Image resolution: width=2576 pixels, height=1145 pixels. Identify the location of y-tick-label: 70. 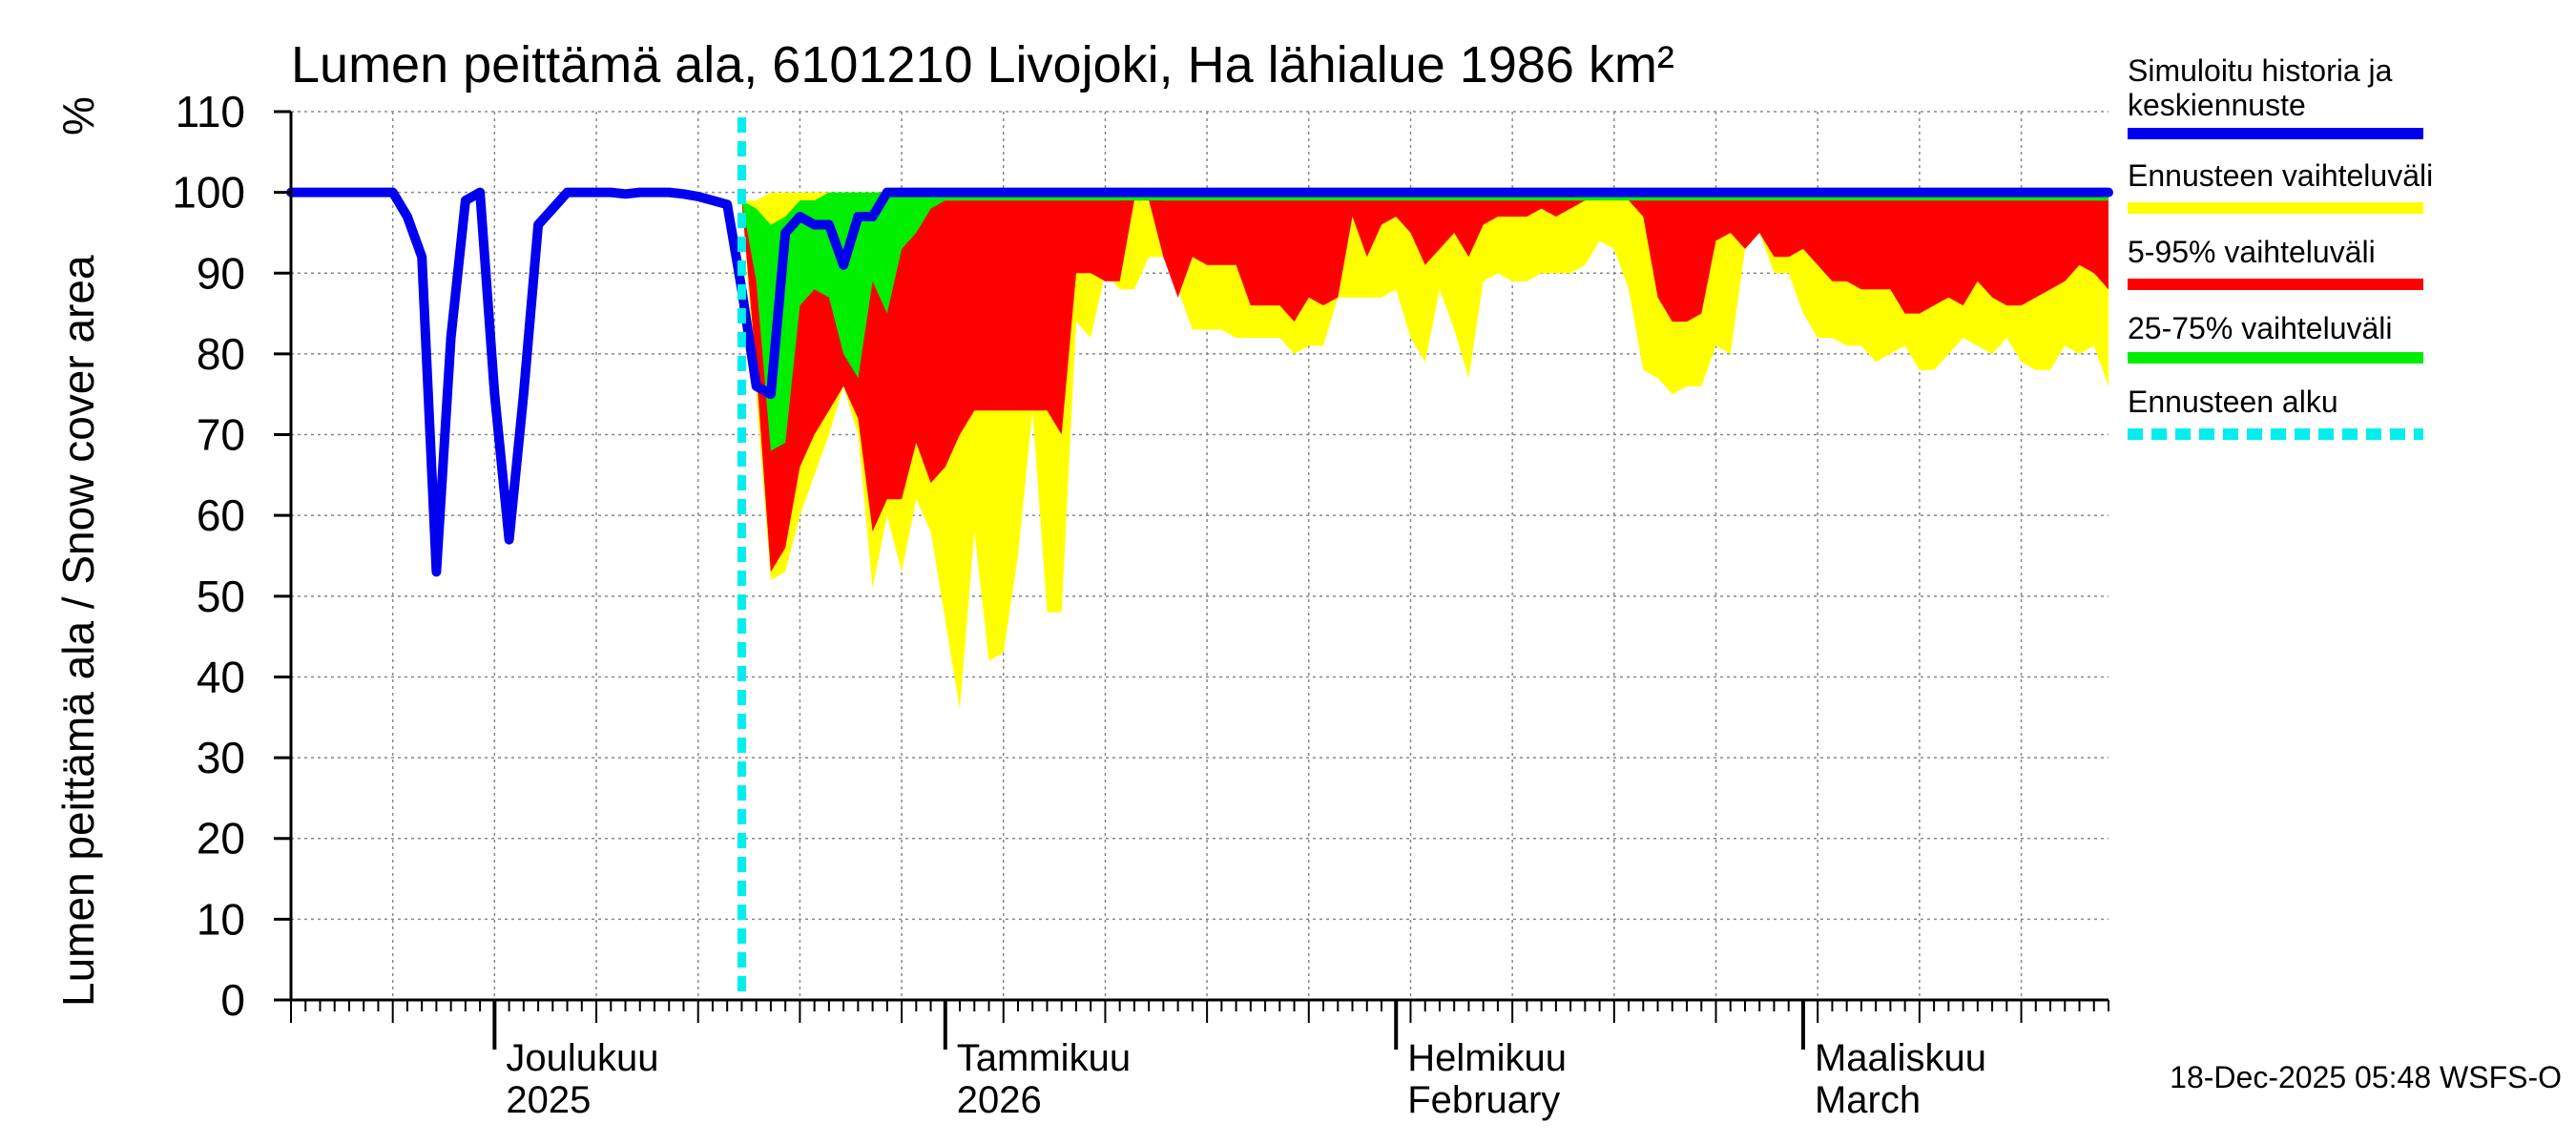
(221, 435).